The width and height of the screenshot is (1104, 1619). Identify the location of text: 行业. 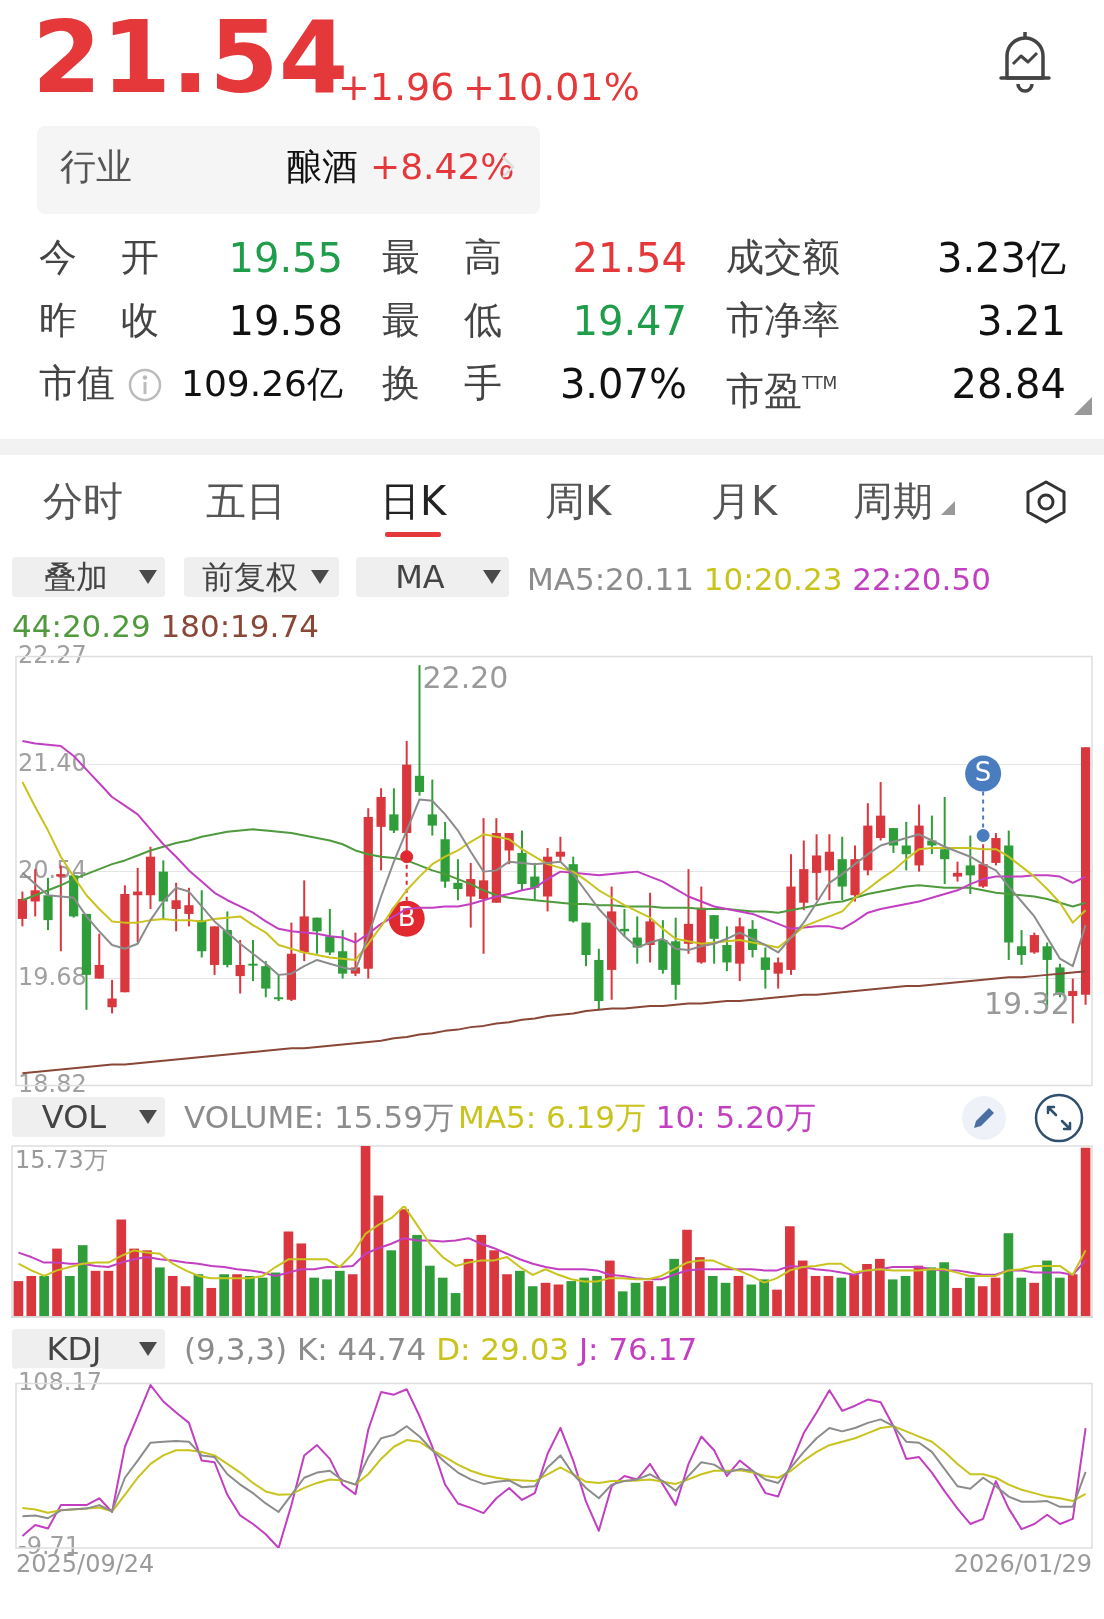
(96, 167).